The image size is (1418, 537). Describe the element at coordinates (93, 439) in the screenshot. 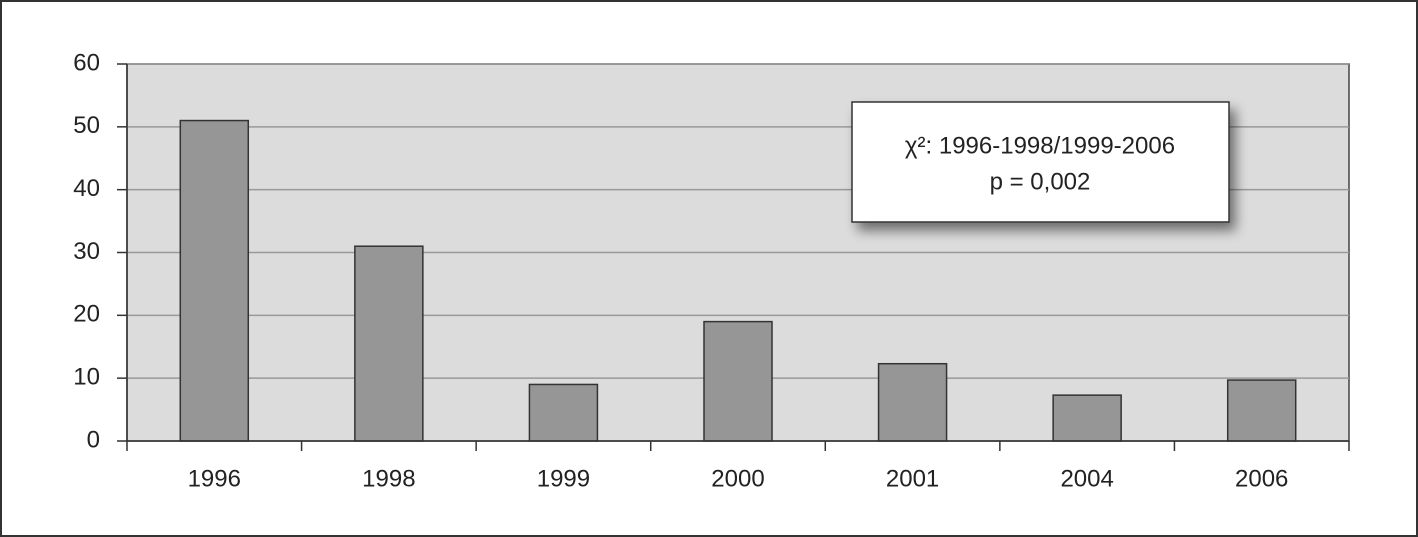

I see `y-tick-label: 0` at that location.